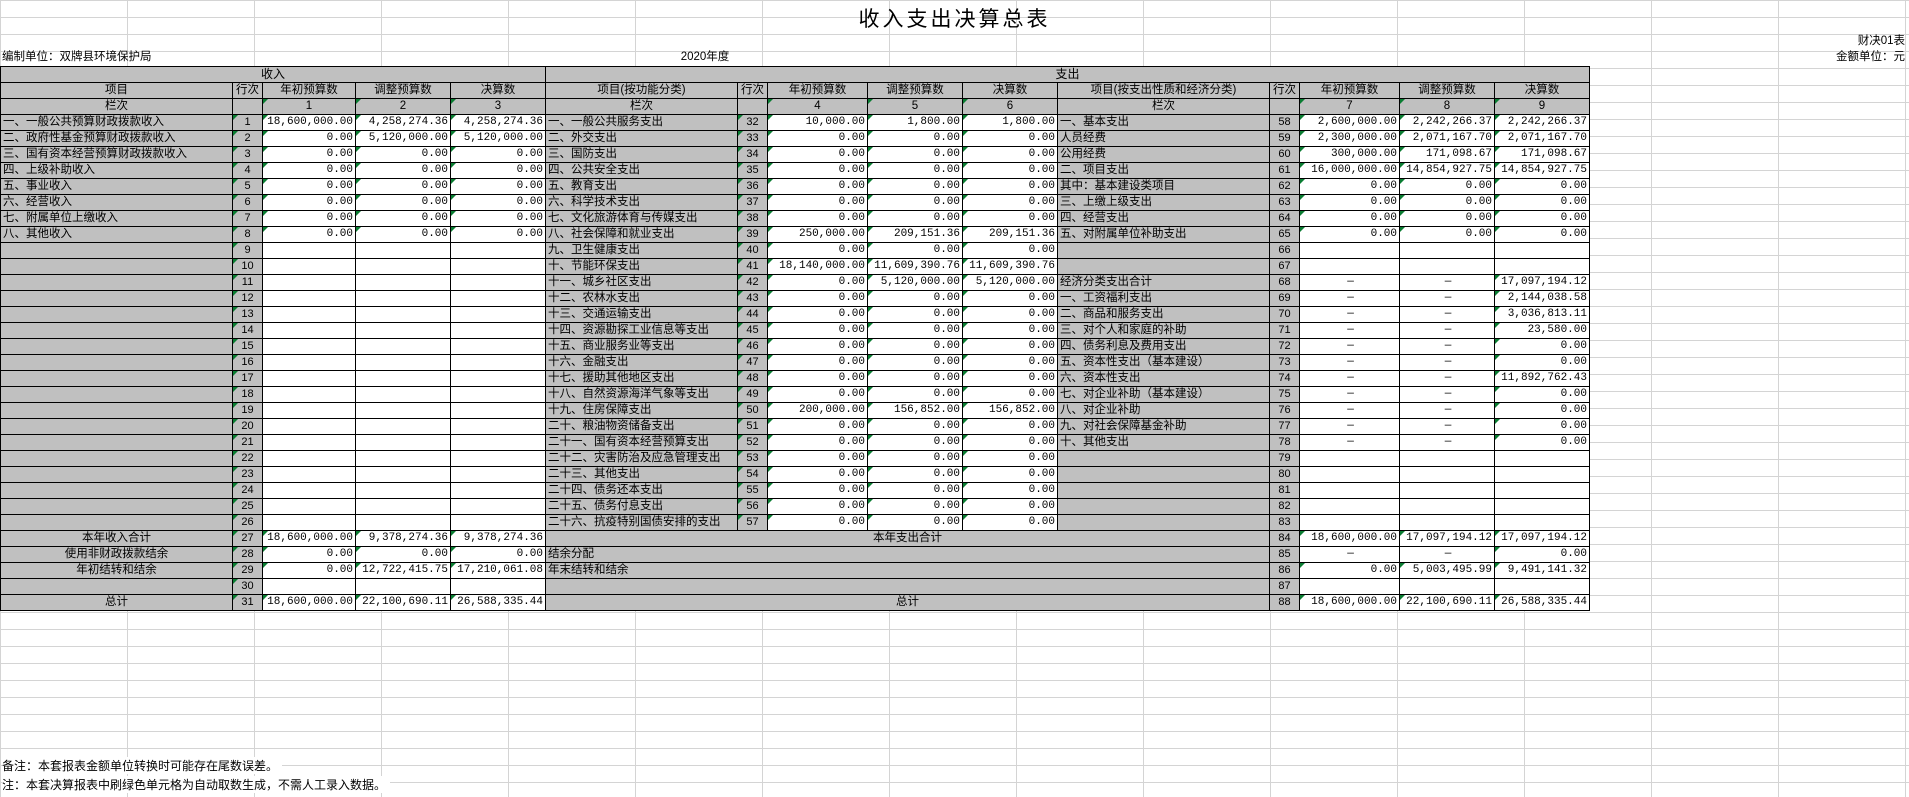  I want to click on economic-item-label: 七、对企业补助（基本建设）, so click(1163, 394).